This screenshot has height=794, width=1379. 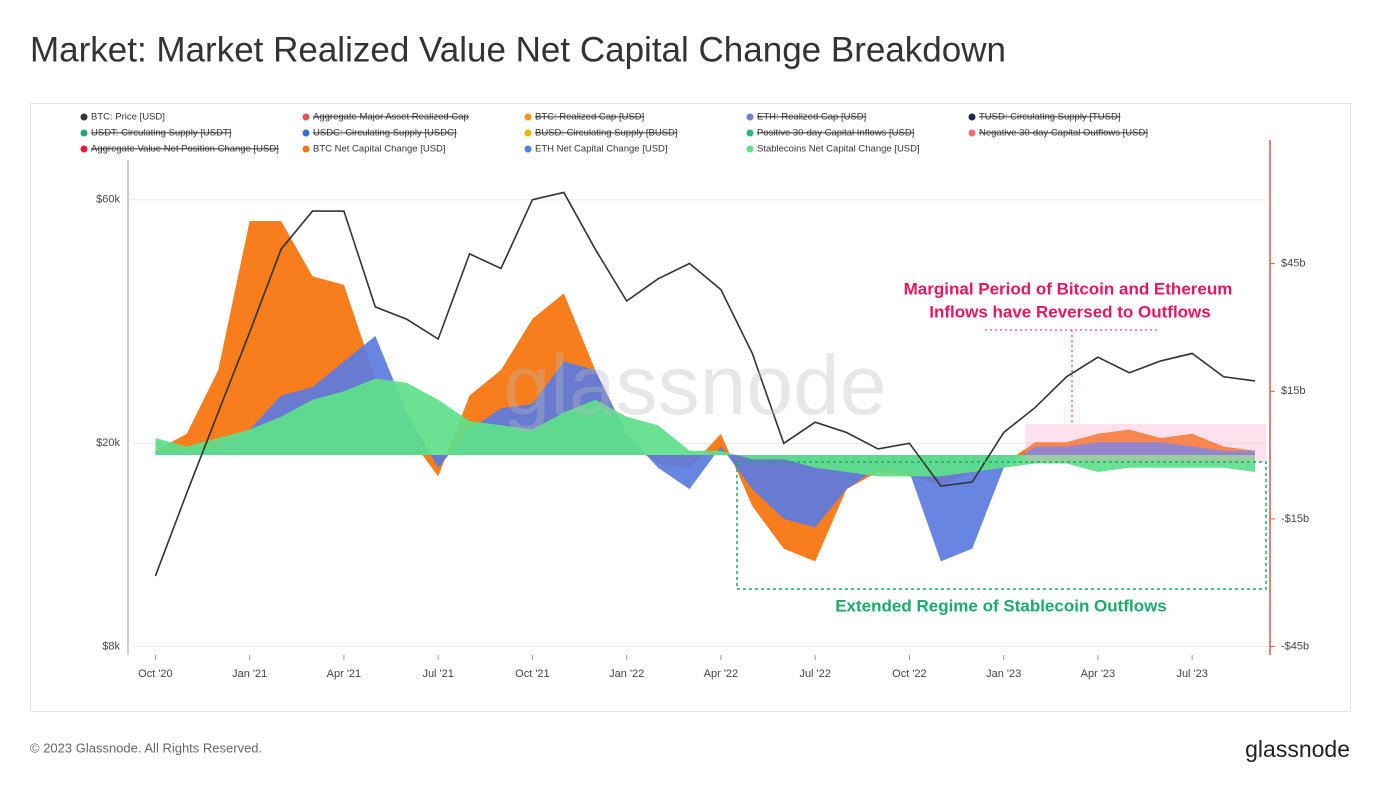 What do you see at coordinates (1295, 646) in the screenshot?
I see `y2-tick-label: -$45b` at bounding box center [1295, 646].